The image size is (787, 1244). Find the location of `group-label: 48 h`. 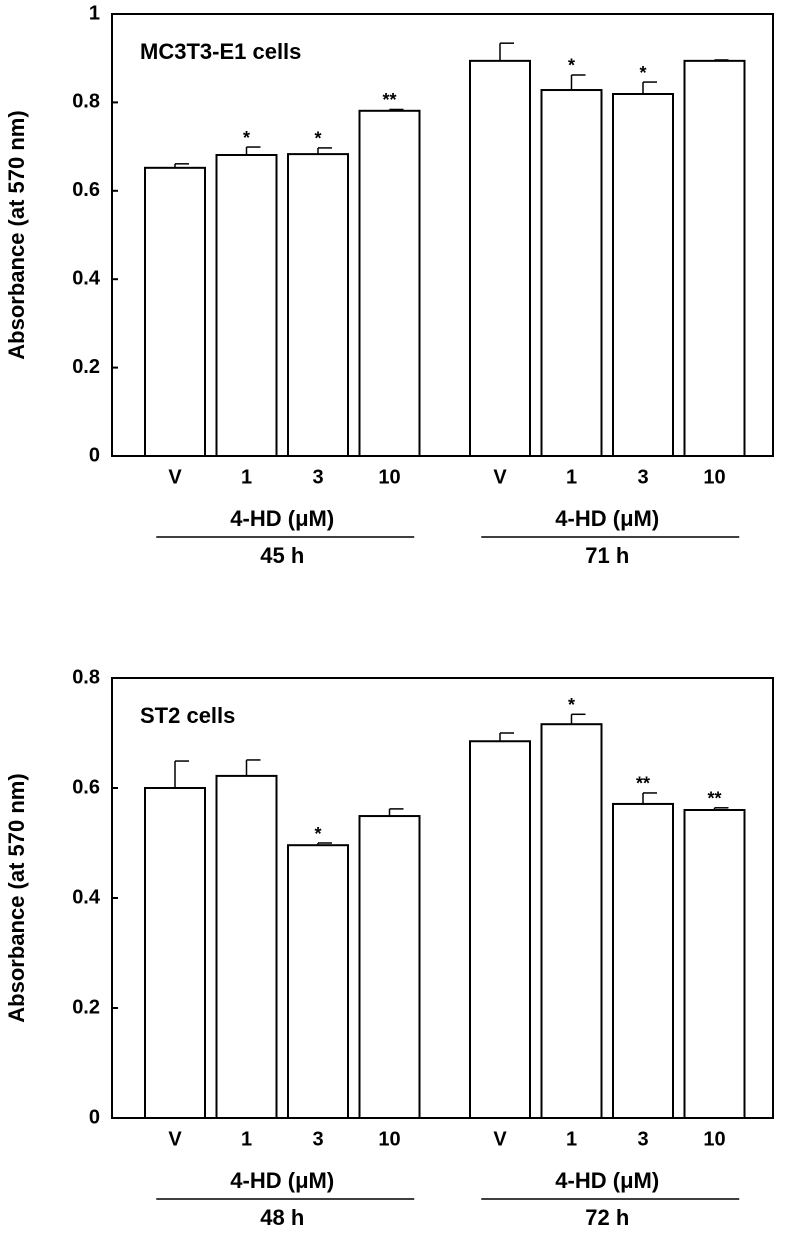

group-label: 48 h is located at coordinates (282, 1217).